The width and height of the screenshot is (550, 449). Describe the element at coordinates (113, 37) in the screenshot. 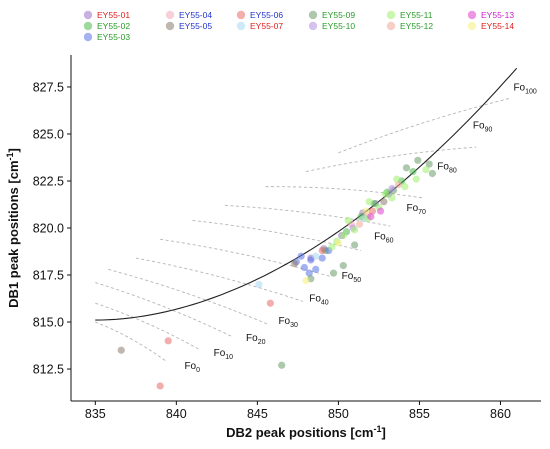

I see `legend-label-ey55-03: EY55-03` at that location.